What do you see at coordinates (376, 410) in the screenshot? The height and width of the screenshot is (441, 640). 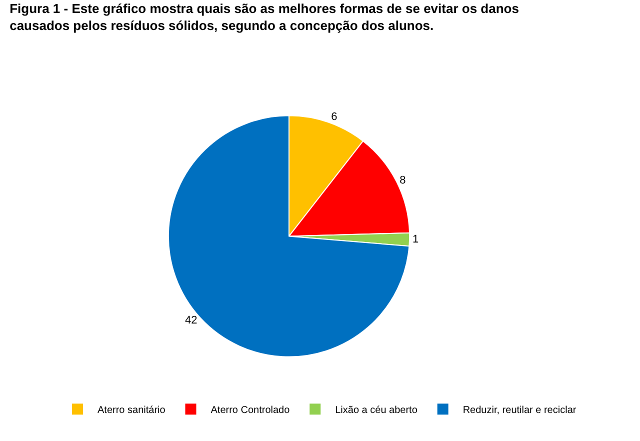 I see `legend-label: Lixão a céu aberto` at bounding box center [376, 410].